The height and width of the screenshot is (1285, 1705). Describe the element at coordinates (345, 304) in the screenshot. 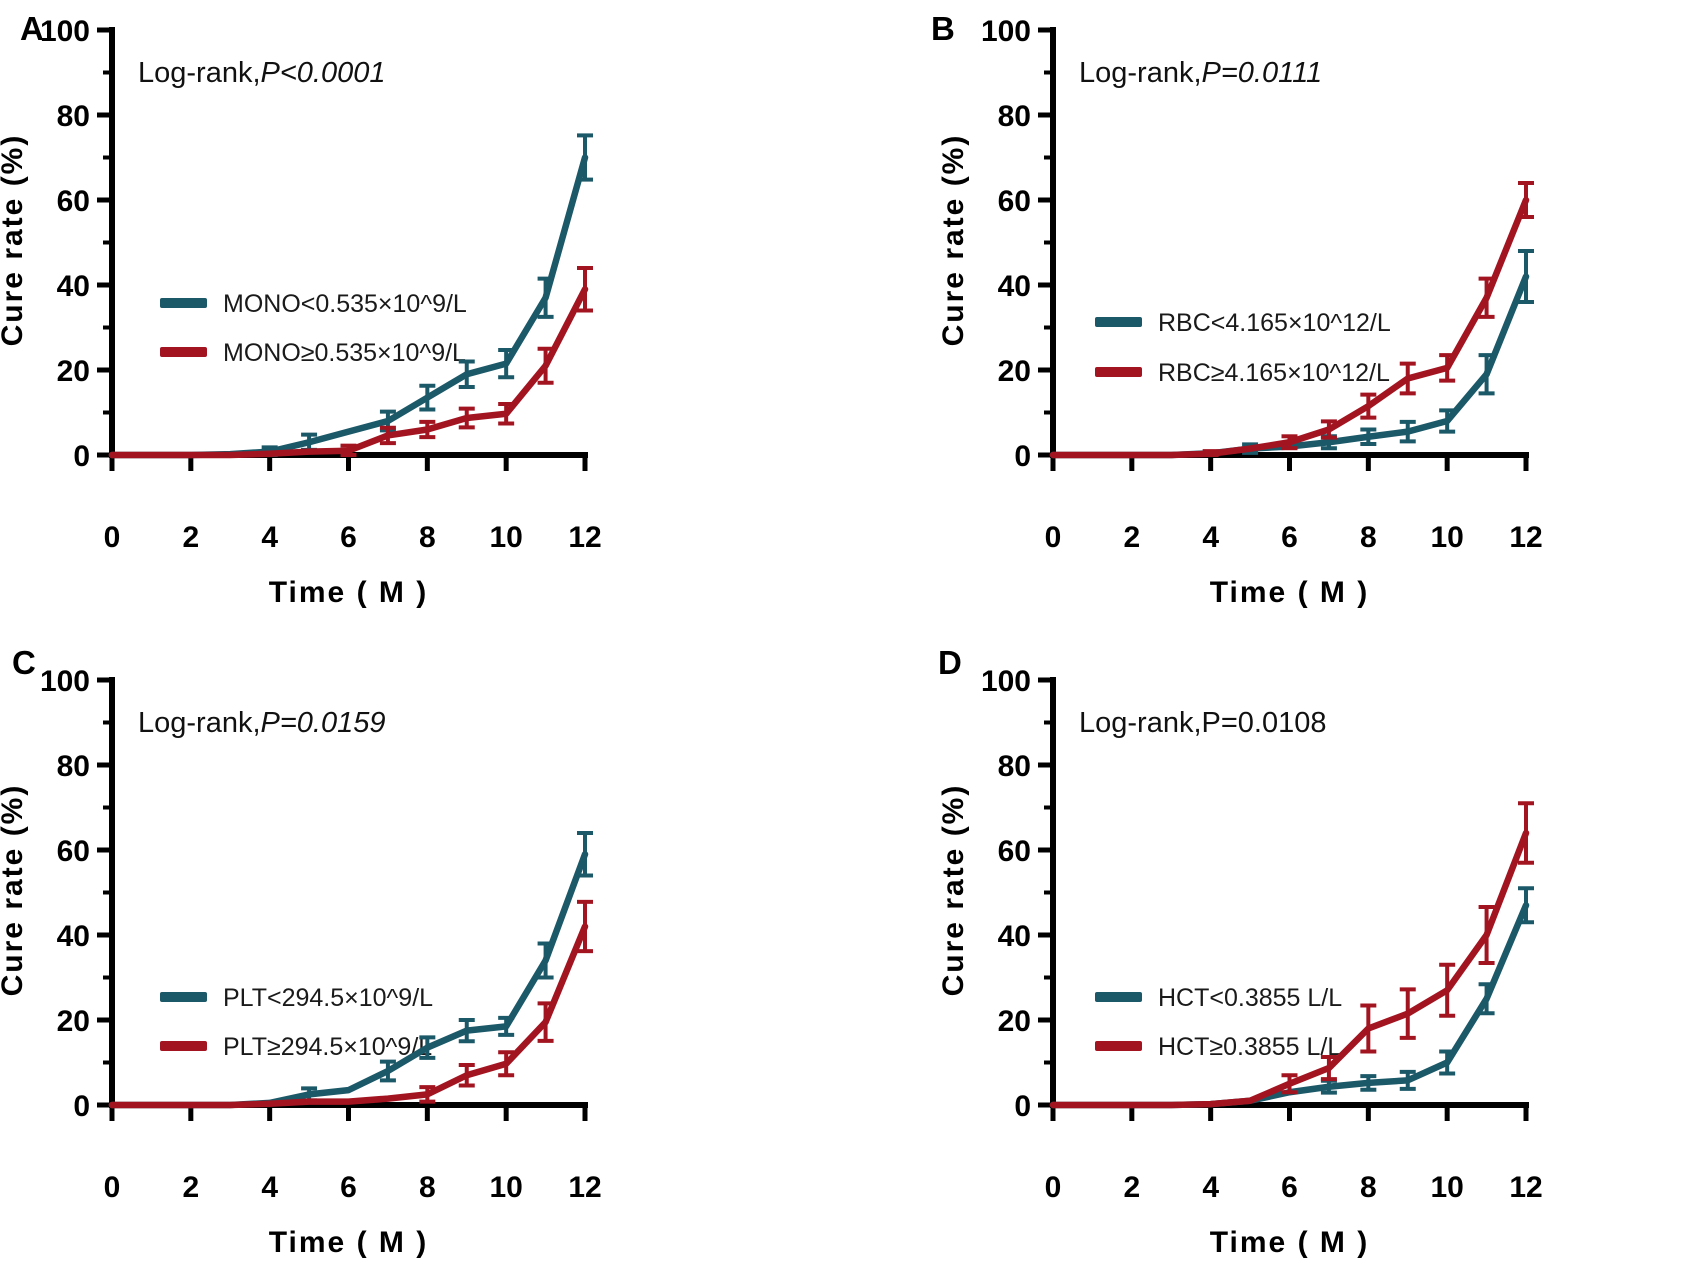

I see `legend-label: MONO<0.535×10^9/L` at that location.